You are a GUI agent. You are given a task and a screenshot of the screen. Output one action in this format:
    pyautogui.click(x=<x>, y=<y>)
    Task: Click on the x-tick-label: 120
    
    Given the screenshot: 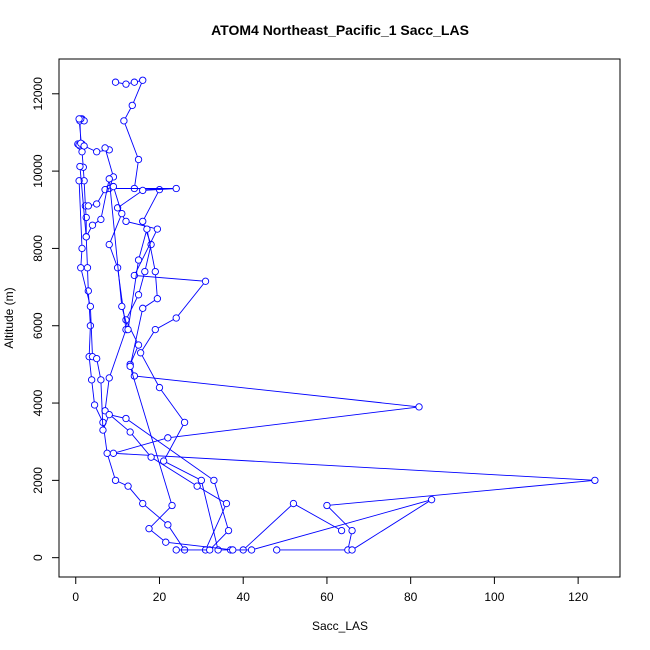 What is the action you would take?
    pyautogui.click(x=578, y=597)
    